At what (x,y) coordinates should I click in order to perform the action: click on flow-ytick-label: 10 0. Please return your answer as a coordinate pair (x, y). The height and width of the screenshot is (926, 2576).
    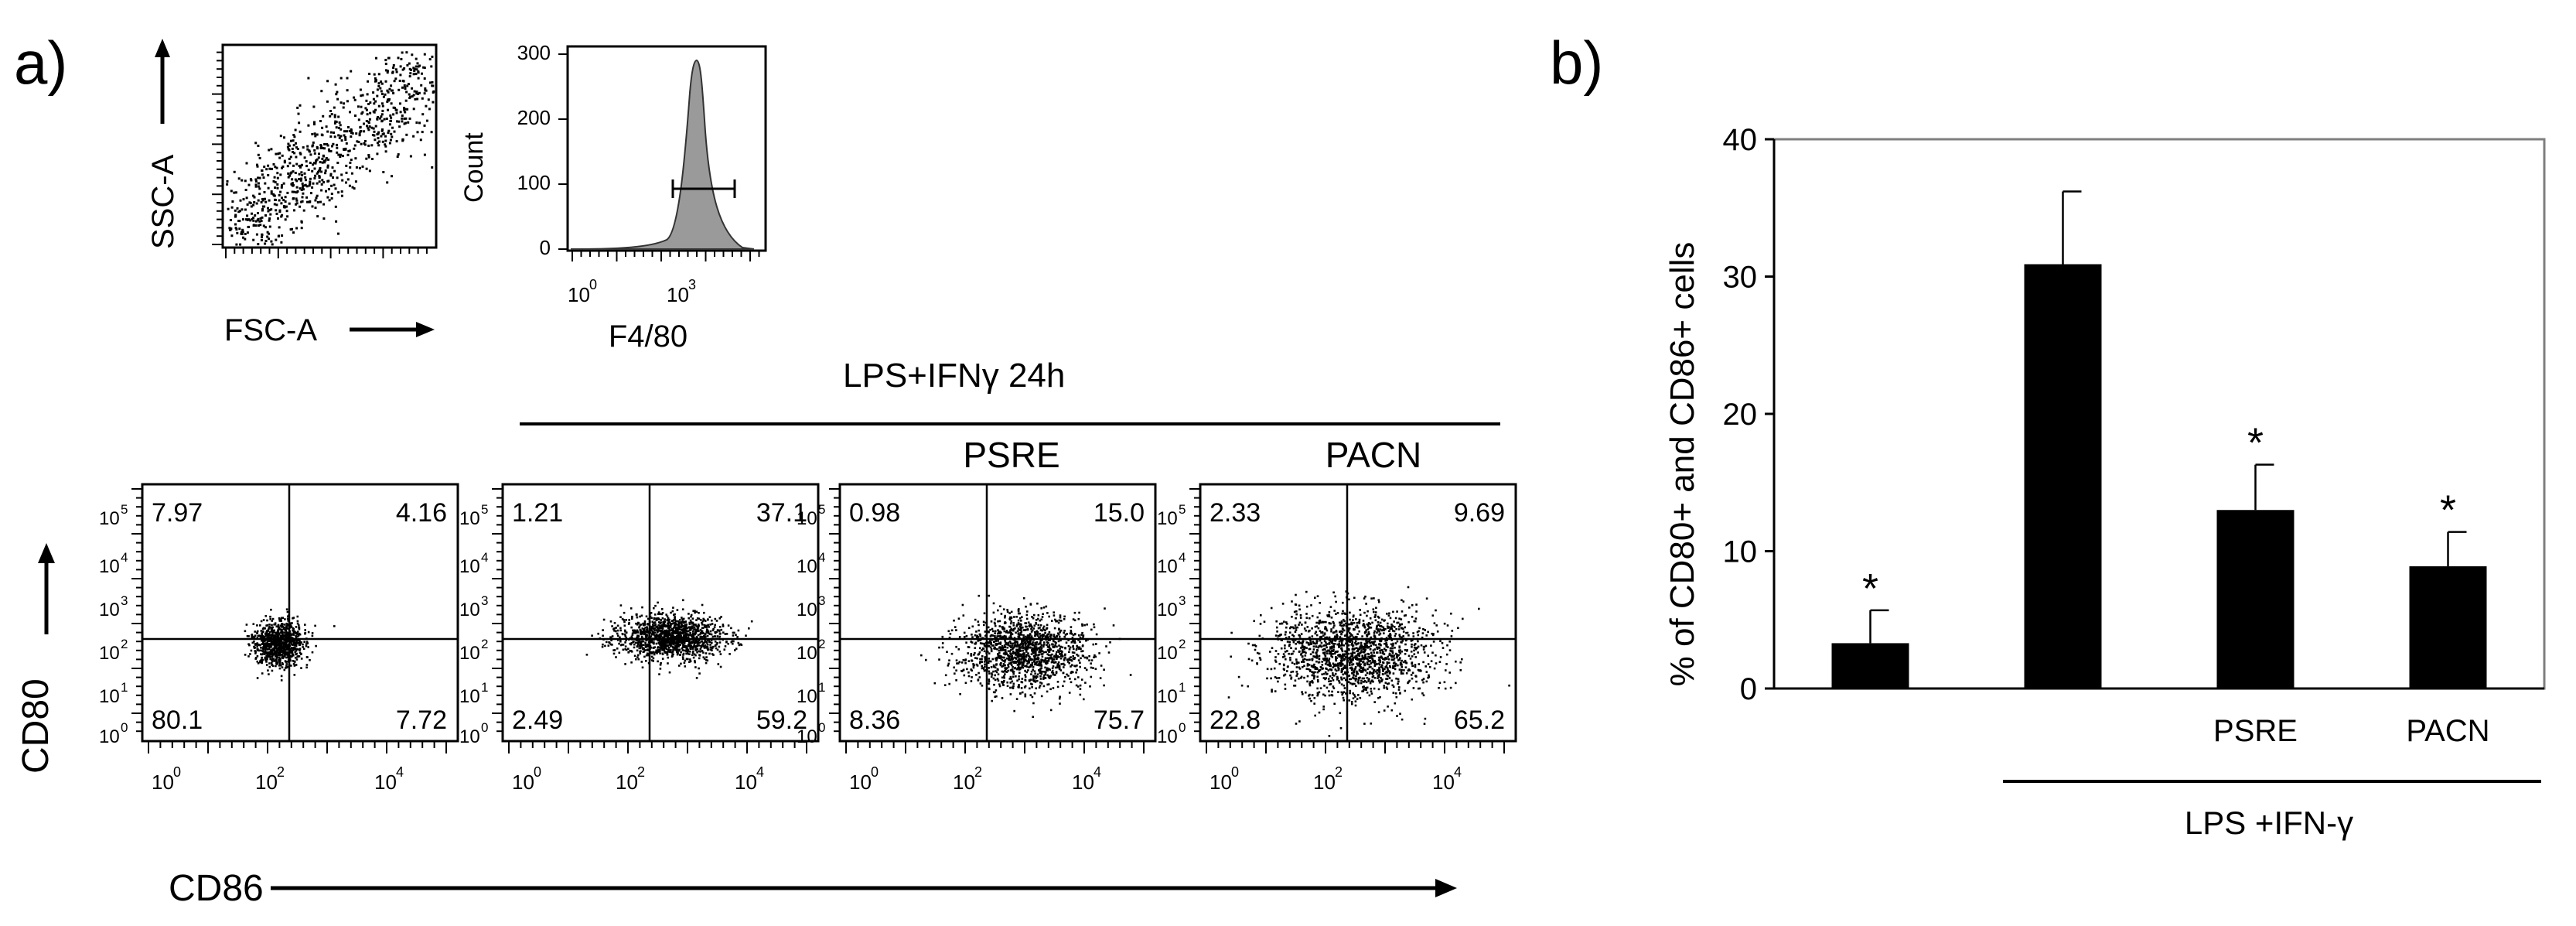
    Looking at the image, I should click on (811, 733).